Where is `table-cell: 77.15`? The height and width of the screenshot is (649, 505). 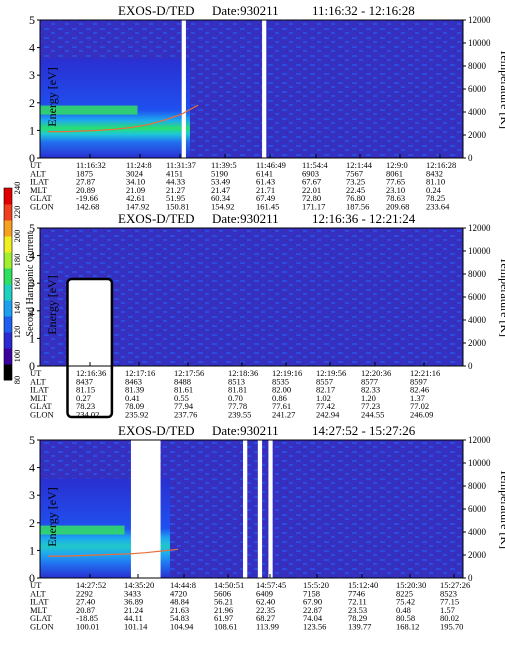
table-cell: 77.15 is located at coordinates (449, 602).